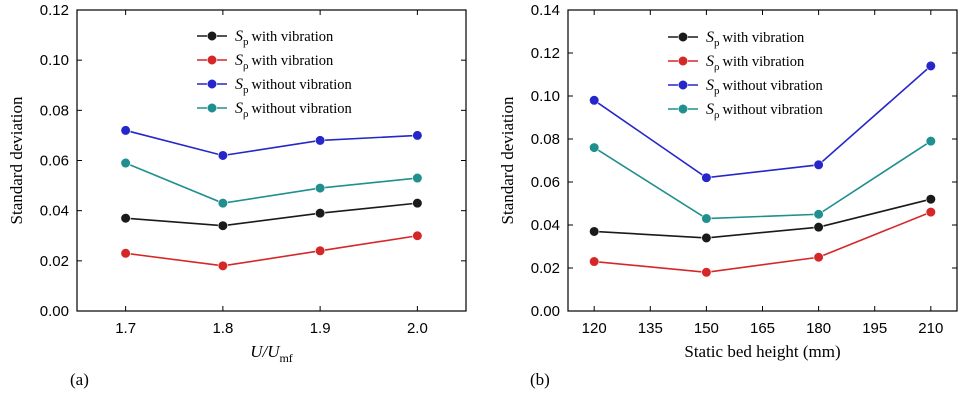 This screenshot has height=394, width=961. What do you see at coordinates (285, 358) in the screenshot?
I see `x-axis-label-sub: mf` at bounding box center [285, 358].